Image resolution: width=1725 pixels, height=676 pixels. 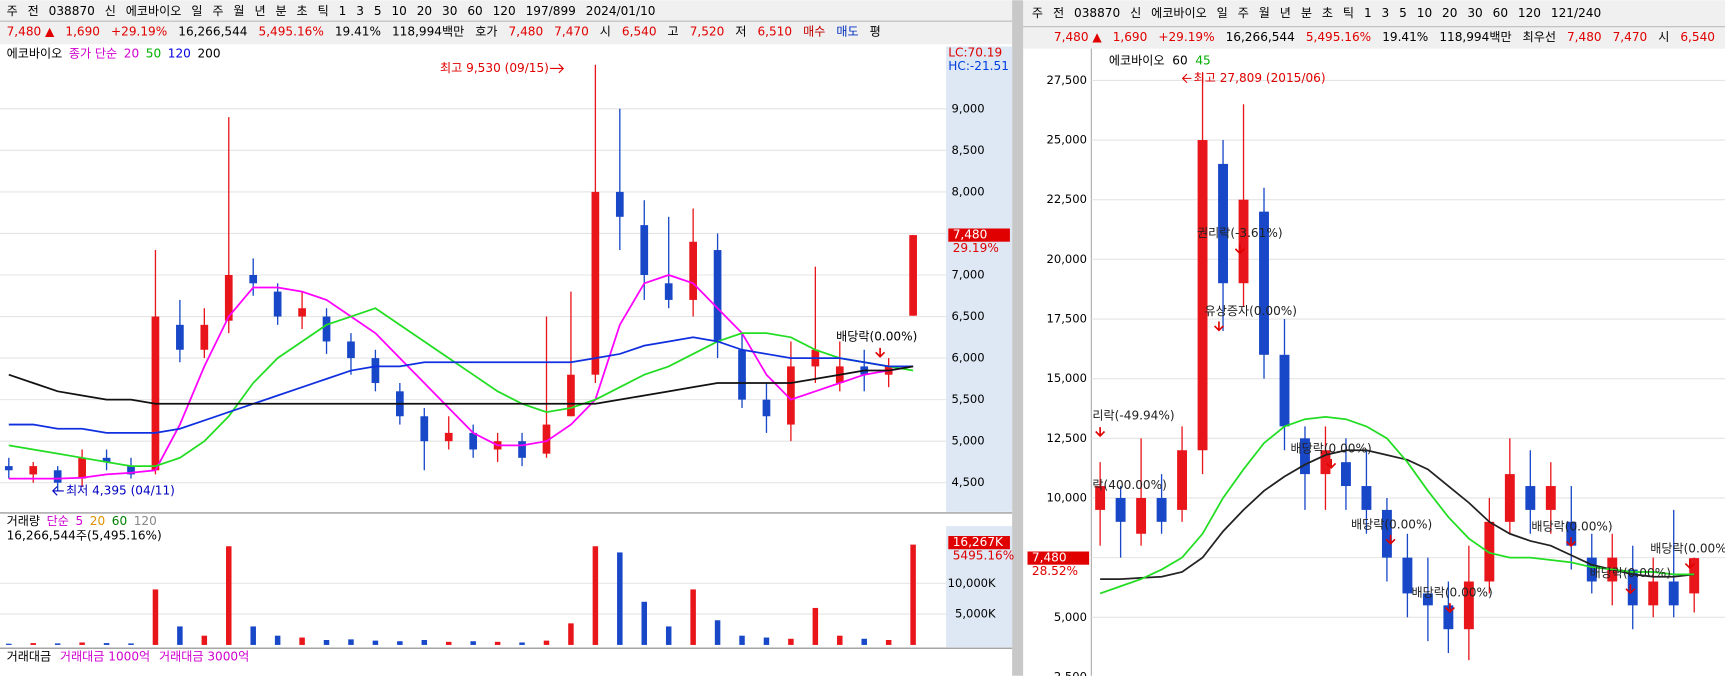 What do you see at coordinates (968, 191) in the screenshot?
I see `y-tick-label: 8,000` at bounding box center [968, 191].